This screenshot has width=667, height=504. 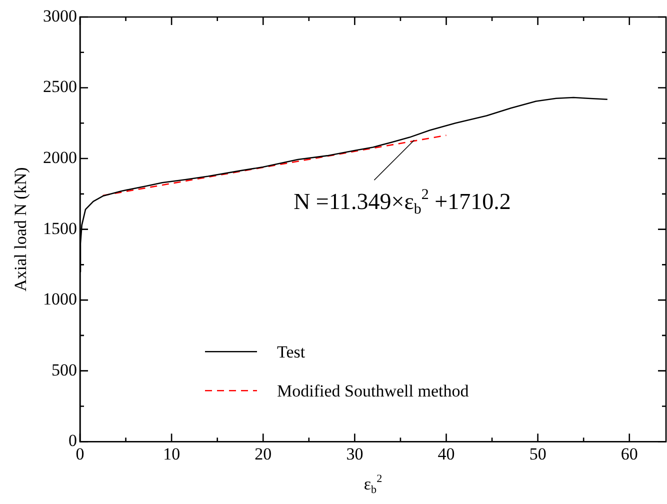 What do you see at coordinates (263, 454) in the screenshot?
I see `x-tick-label: 20` at bounding box center [263, 454].